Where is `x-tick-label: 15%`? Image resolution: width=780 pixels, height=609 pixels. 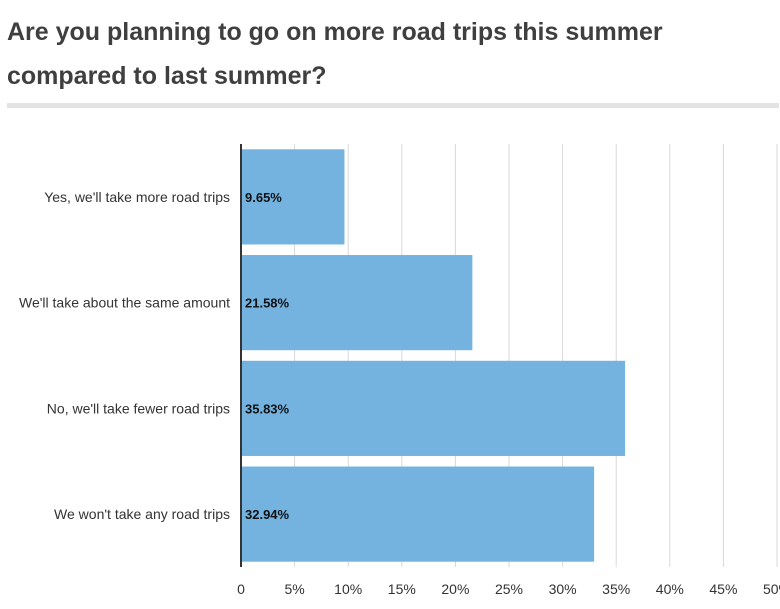 x-tick-label: 15% is located at coordinates (402, 589).